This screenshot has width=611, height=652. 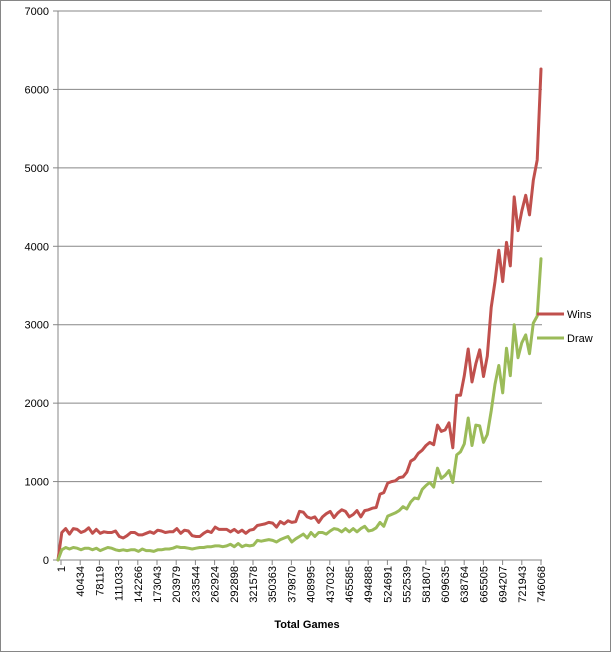 I want to click on x-tick-label: 437032, so click(x=331, y=584).